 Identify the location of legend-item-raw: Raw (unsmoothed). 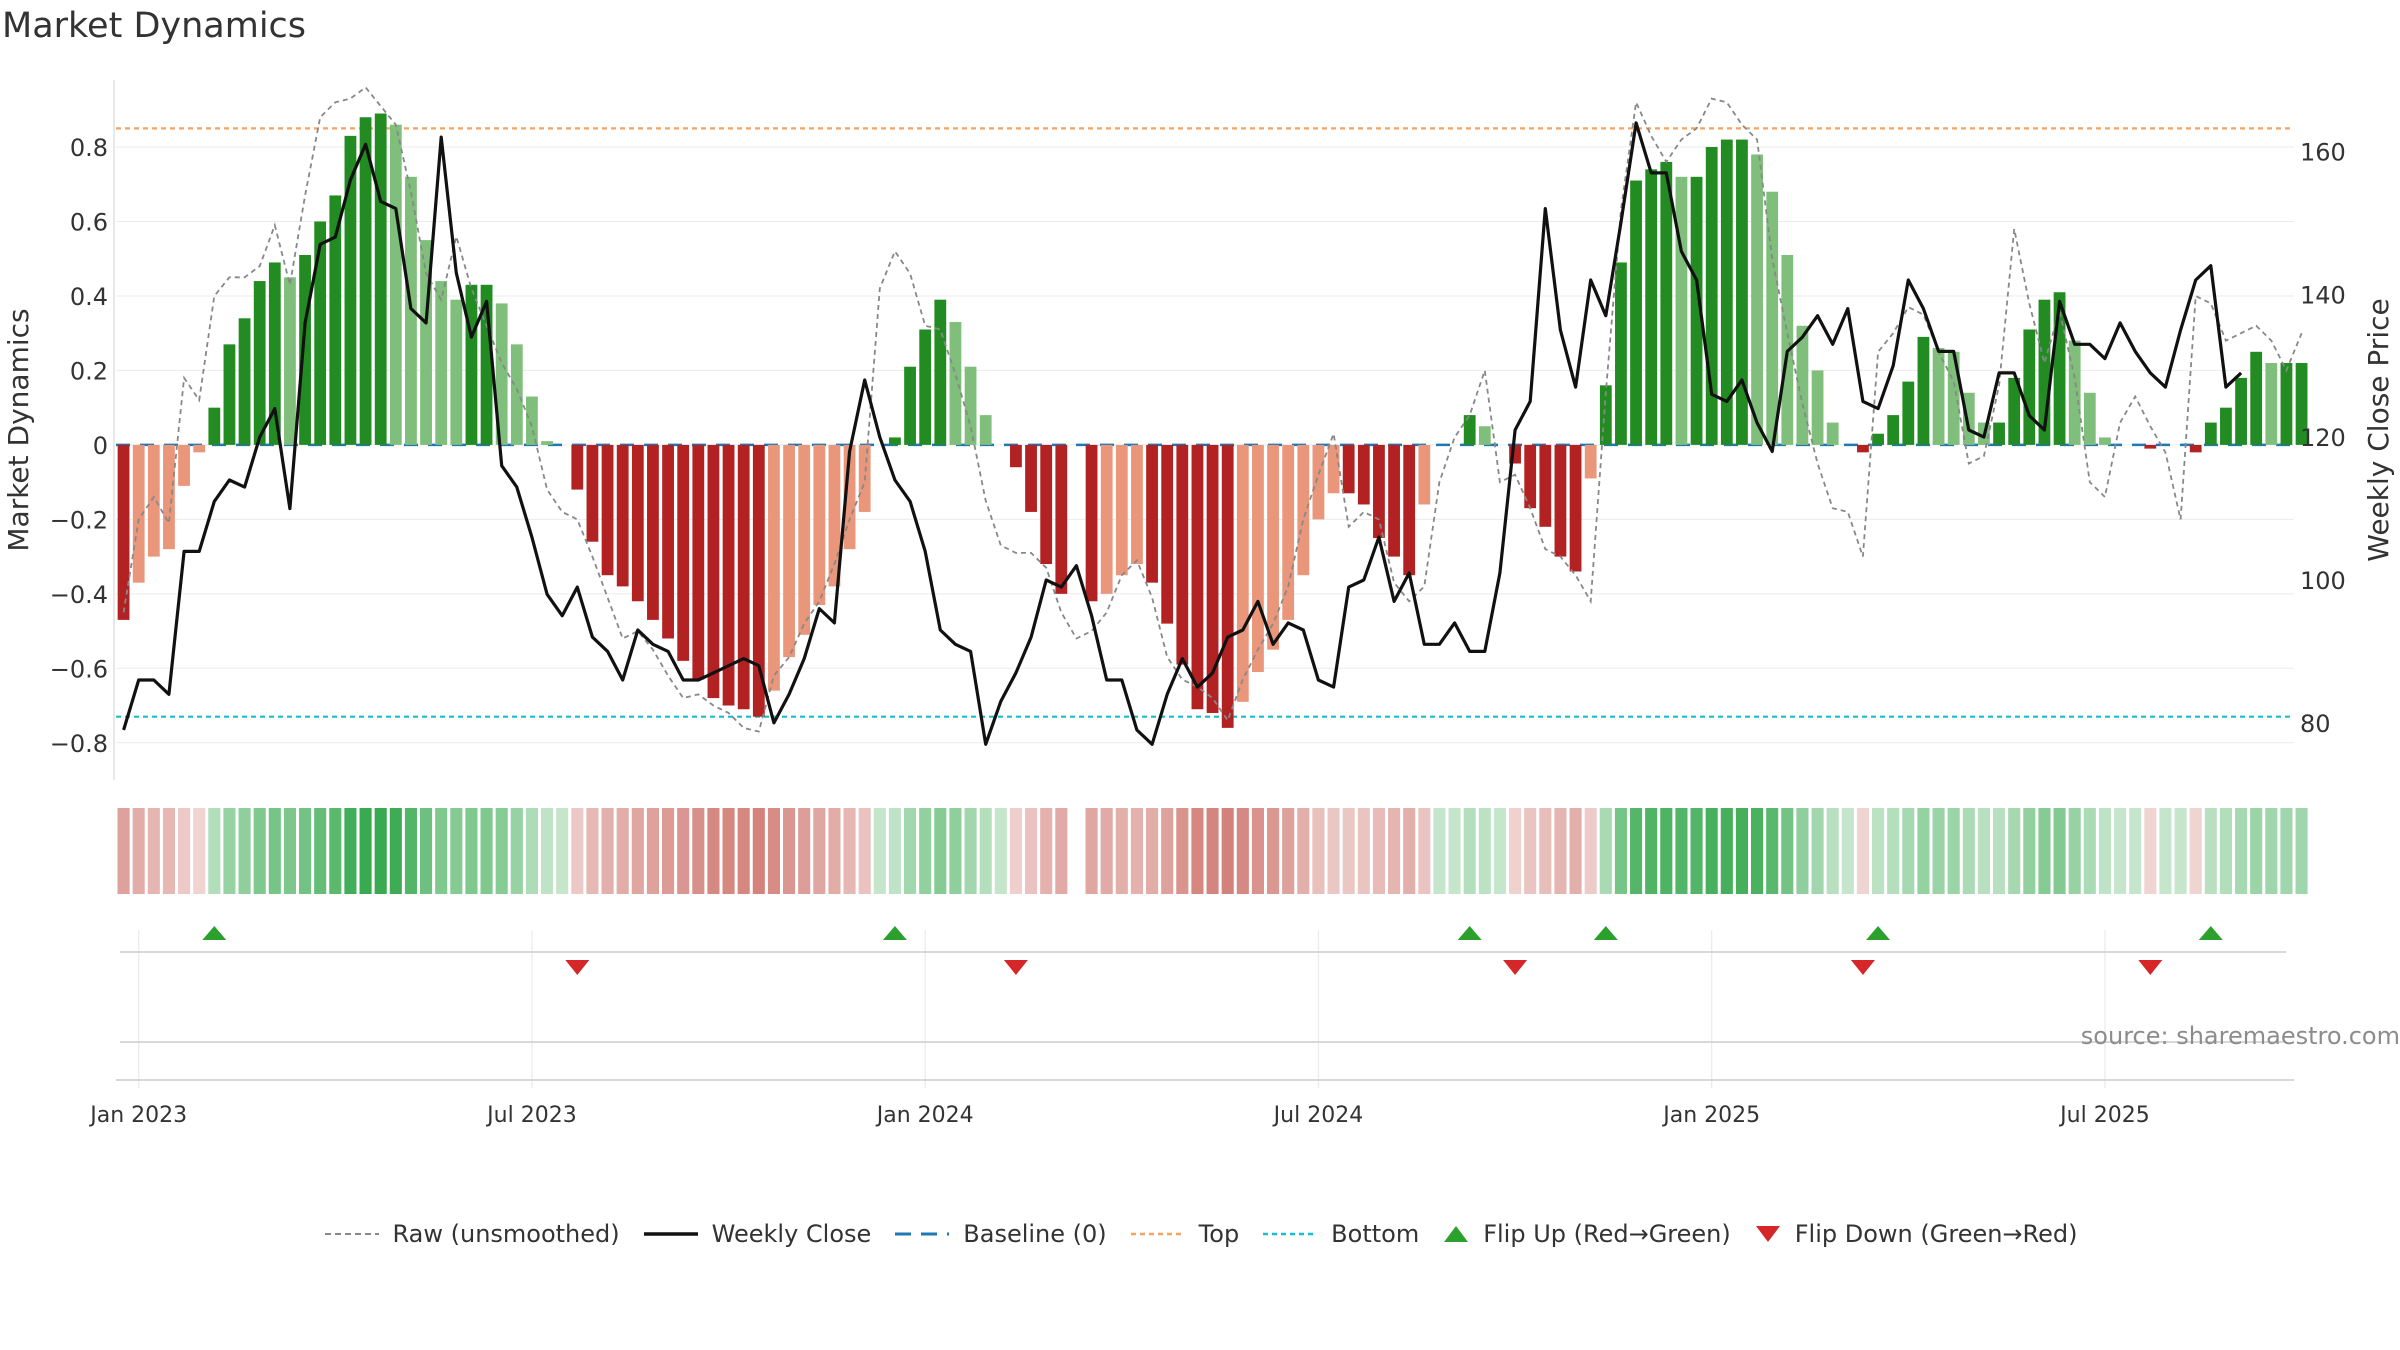
(471, 1234).